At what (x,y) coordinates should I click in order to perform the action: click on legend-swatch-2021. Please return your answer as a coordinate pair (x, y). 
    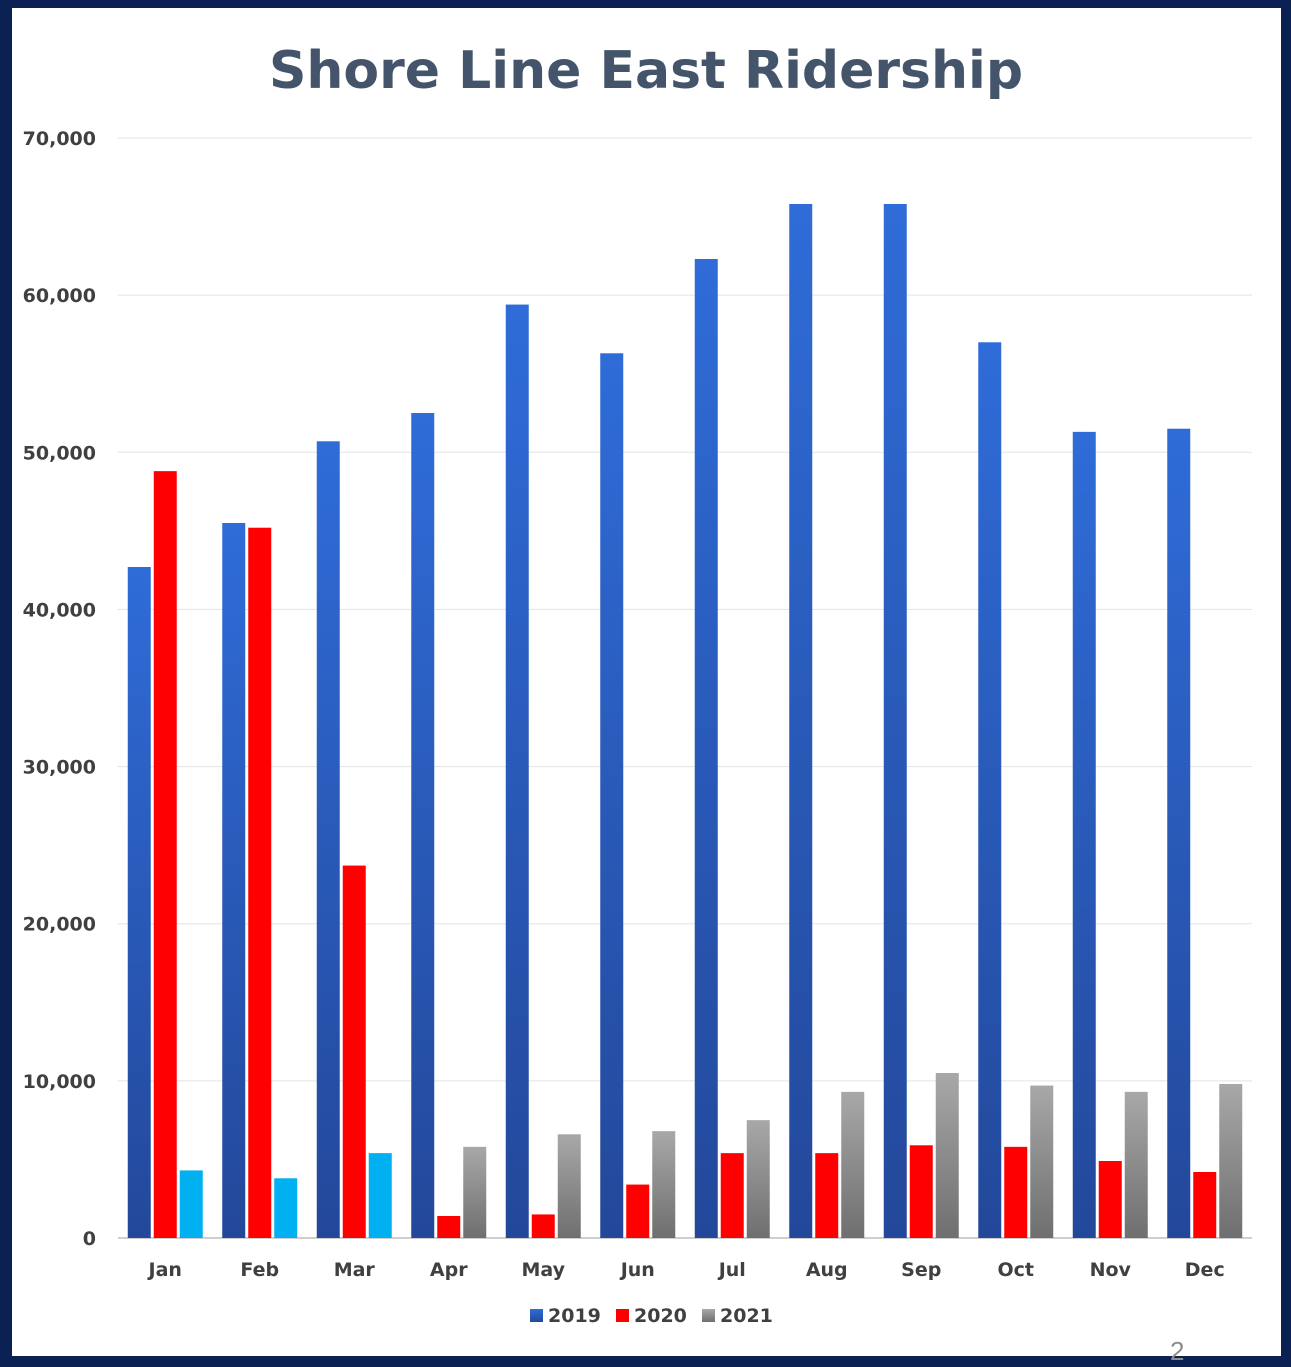
    Looking at the image, I should click on (708, 1315).